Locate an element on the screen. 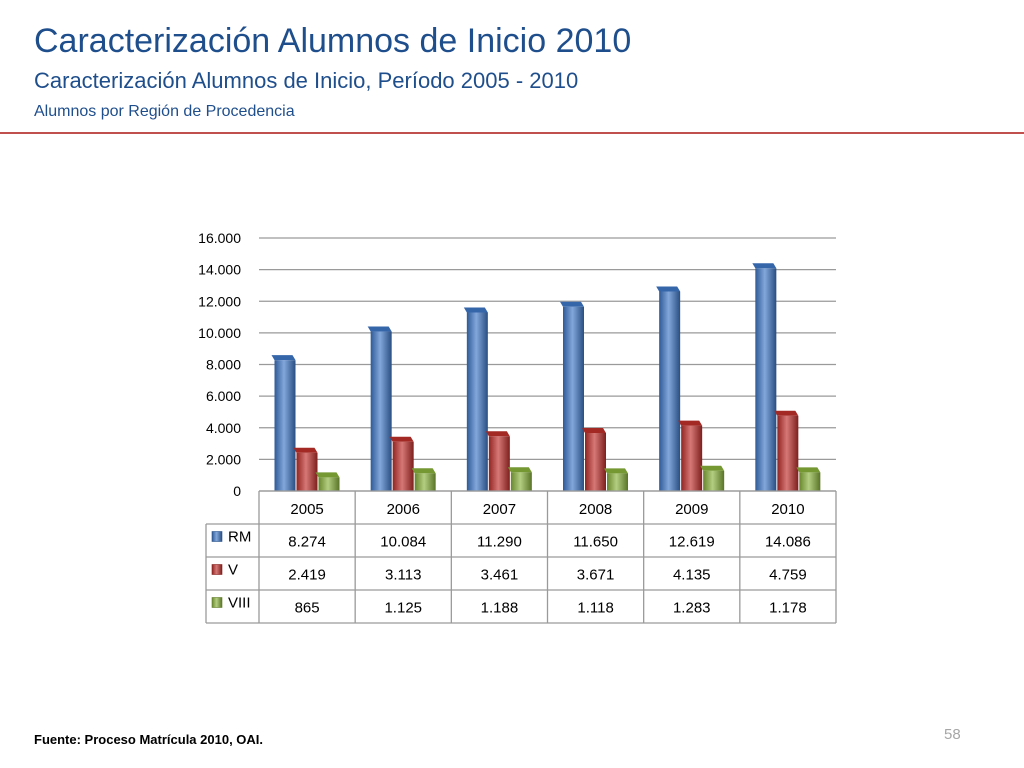  table-cell: 2.419 is located at coordinates (307, 575).